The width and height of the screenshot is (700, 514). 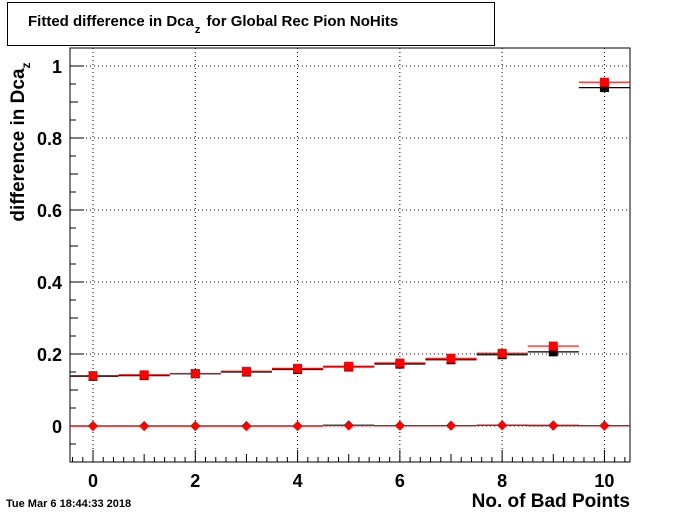 What do you see at coordinates (69, 504) in the screenshot?
I see `timestamp: Tue Mar 6 18:44:33 2018` at bounding box center [69, 504].